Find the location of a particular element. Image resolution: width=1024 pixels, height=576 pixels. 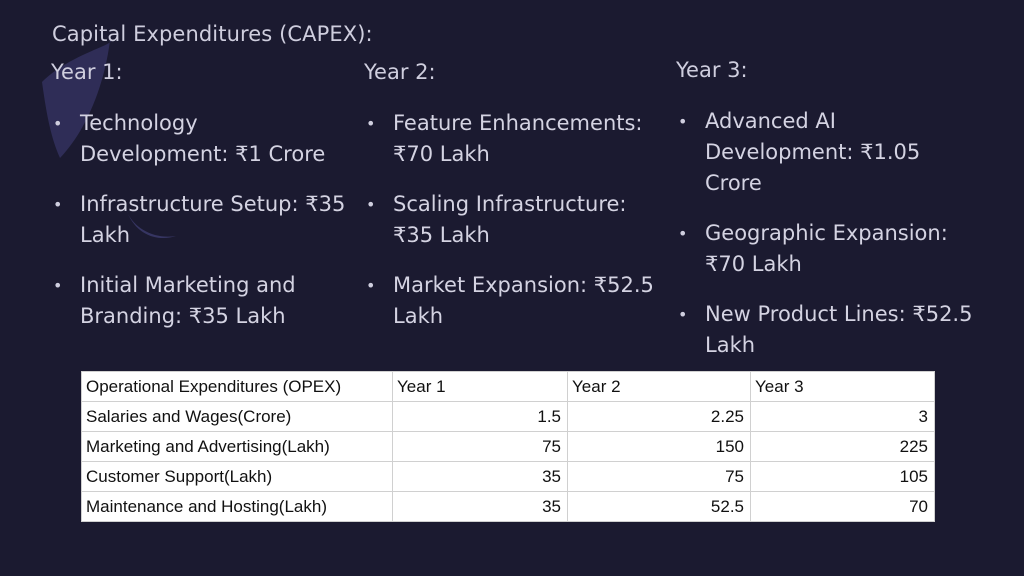

year-1-heading: Year 1: is located at coordinates (87, 72).